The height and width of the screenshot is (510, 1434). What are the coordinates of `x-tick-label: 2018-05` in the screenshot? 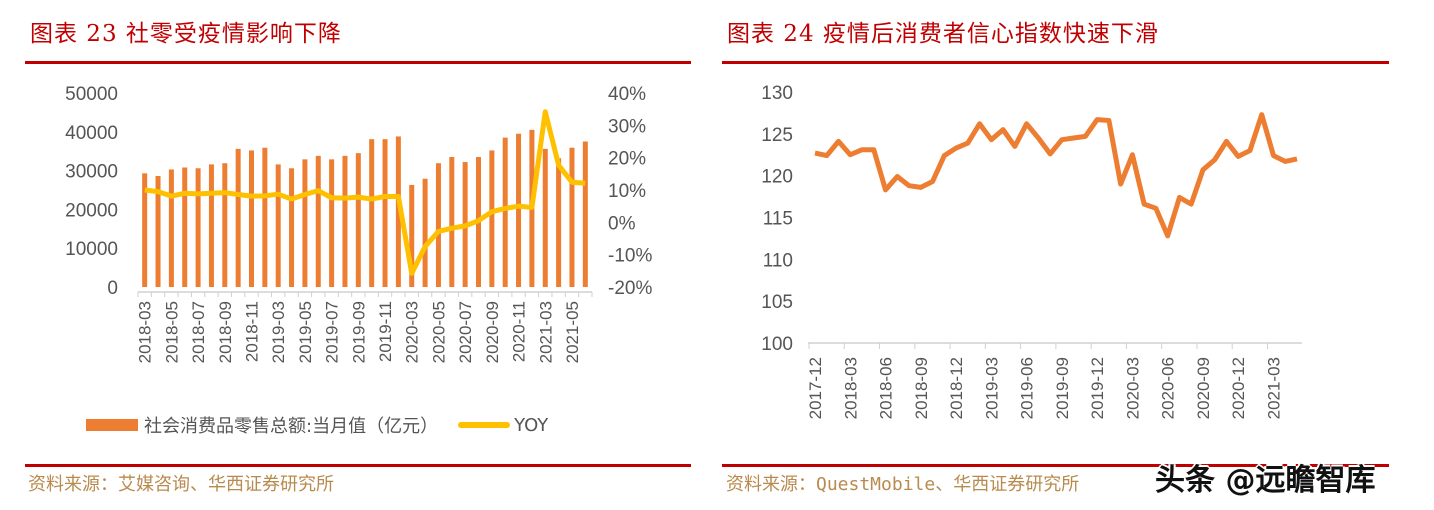 It's located at (171, 332).